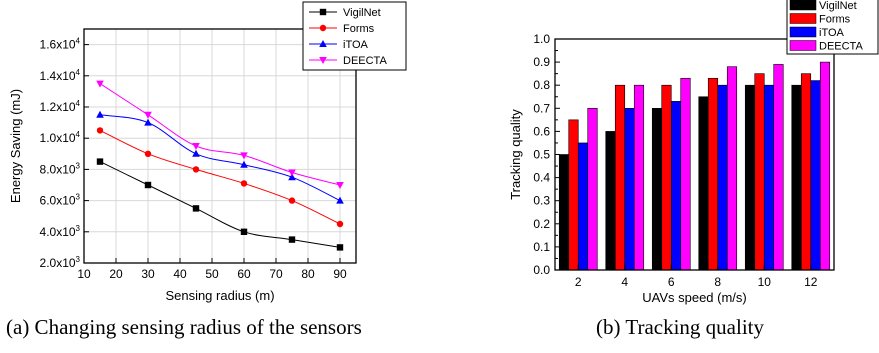 The image size is (879, 353). I want to click on x-tick-label: 2, so click(578, 282).